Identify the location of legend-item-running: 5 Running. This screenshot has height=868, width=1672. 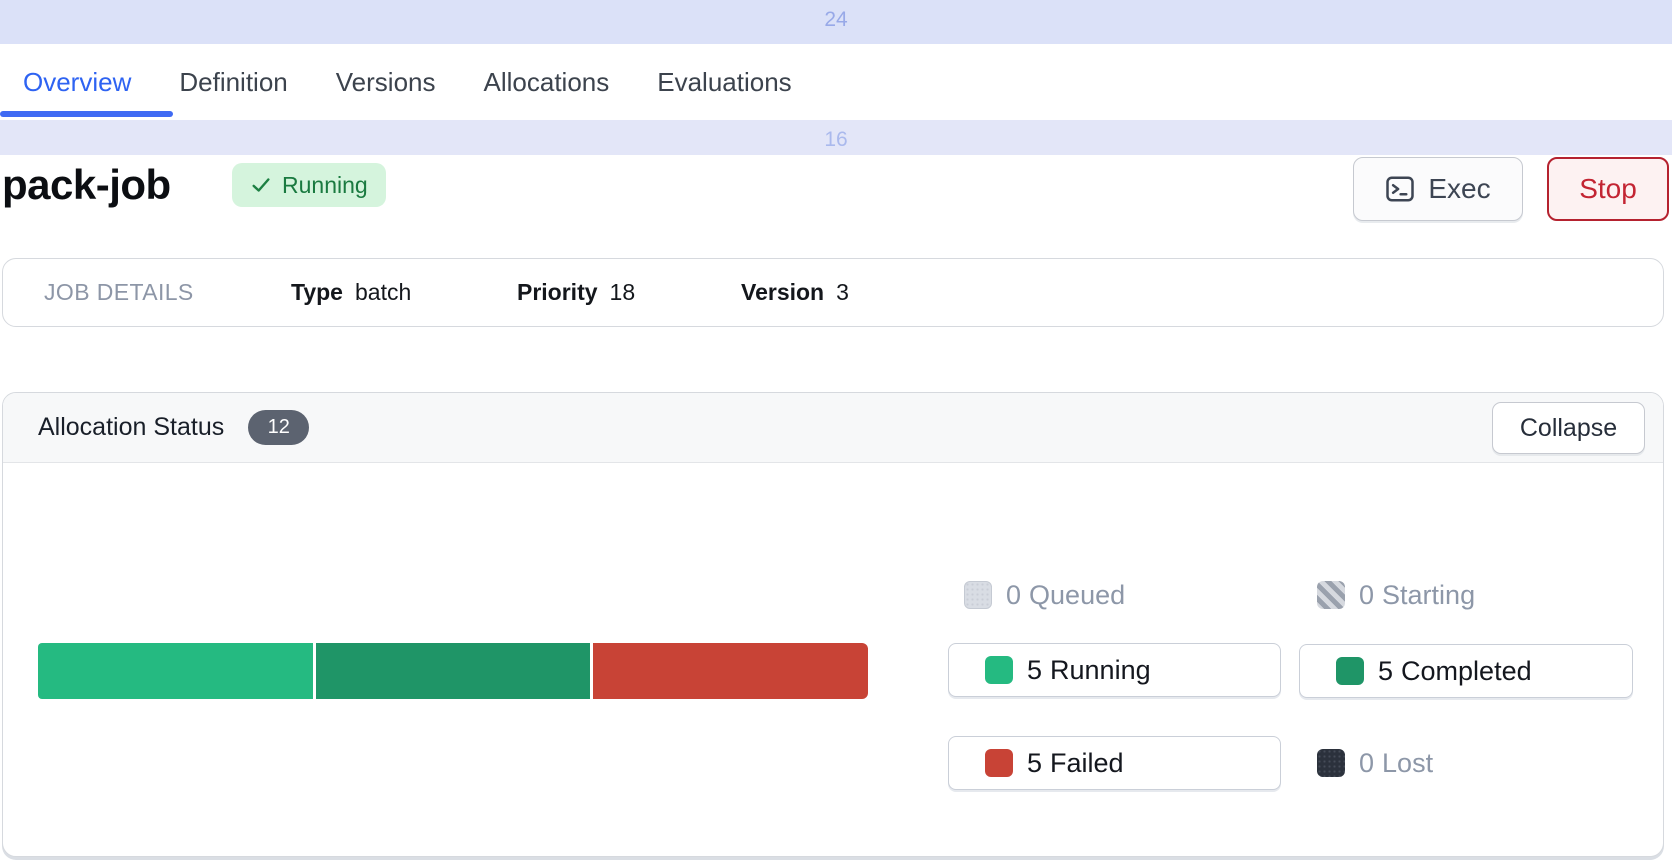
(1114, 670).